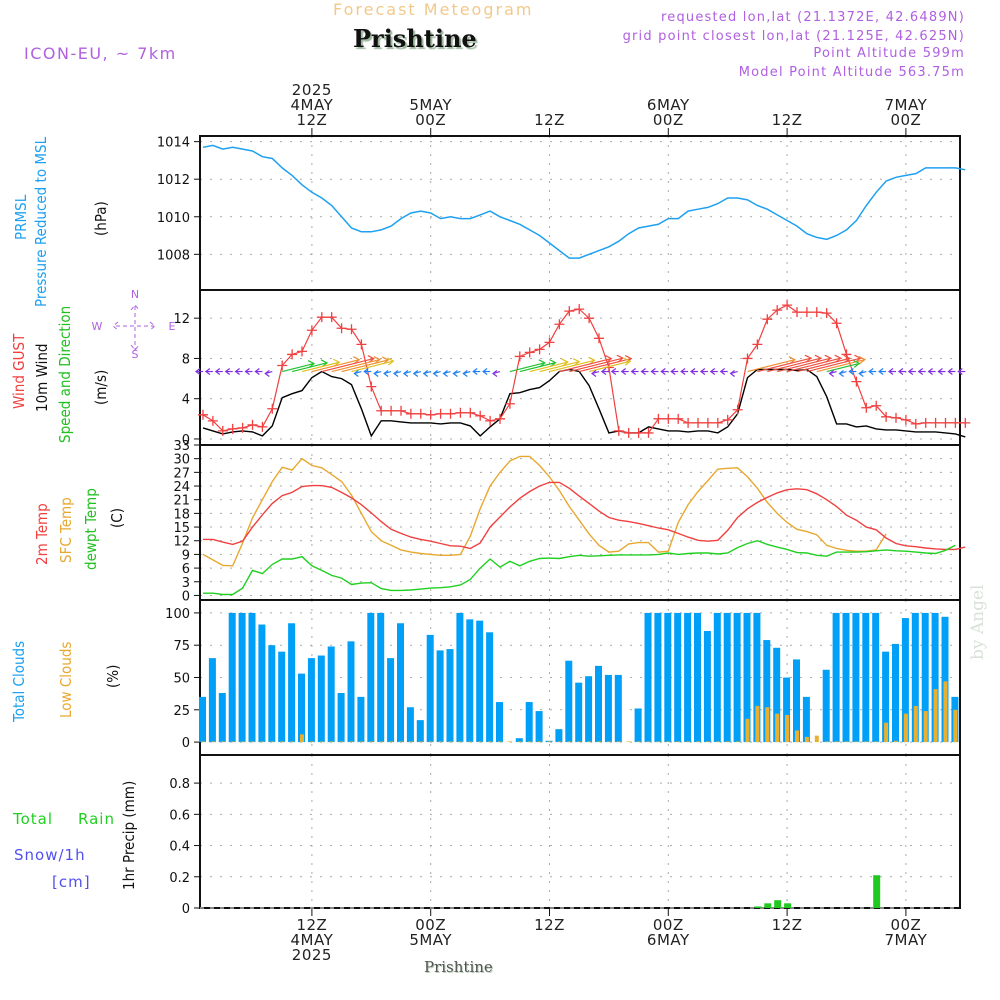  Describe the element at coordinates (181, 473) in the screenshot. I see `y-tick-label: 27` at that location.